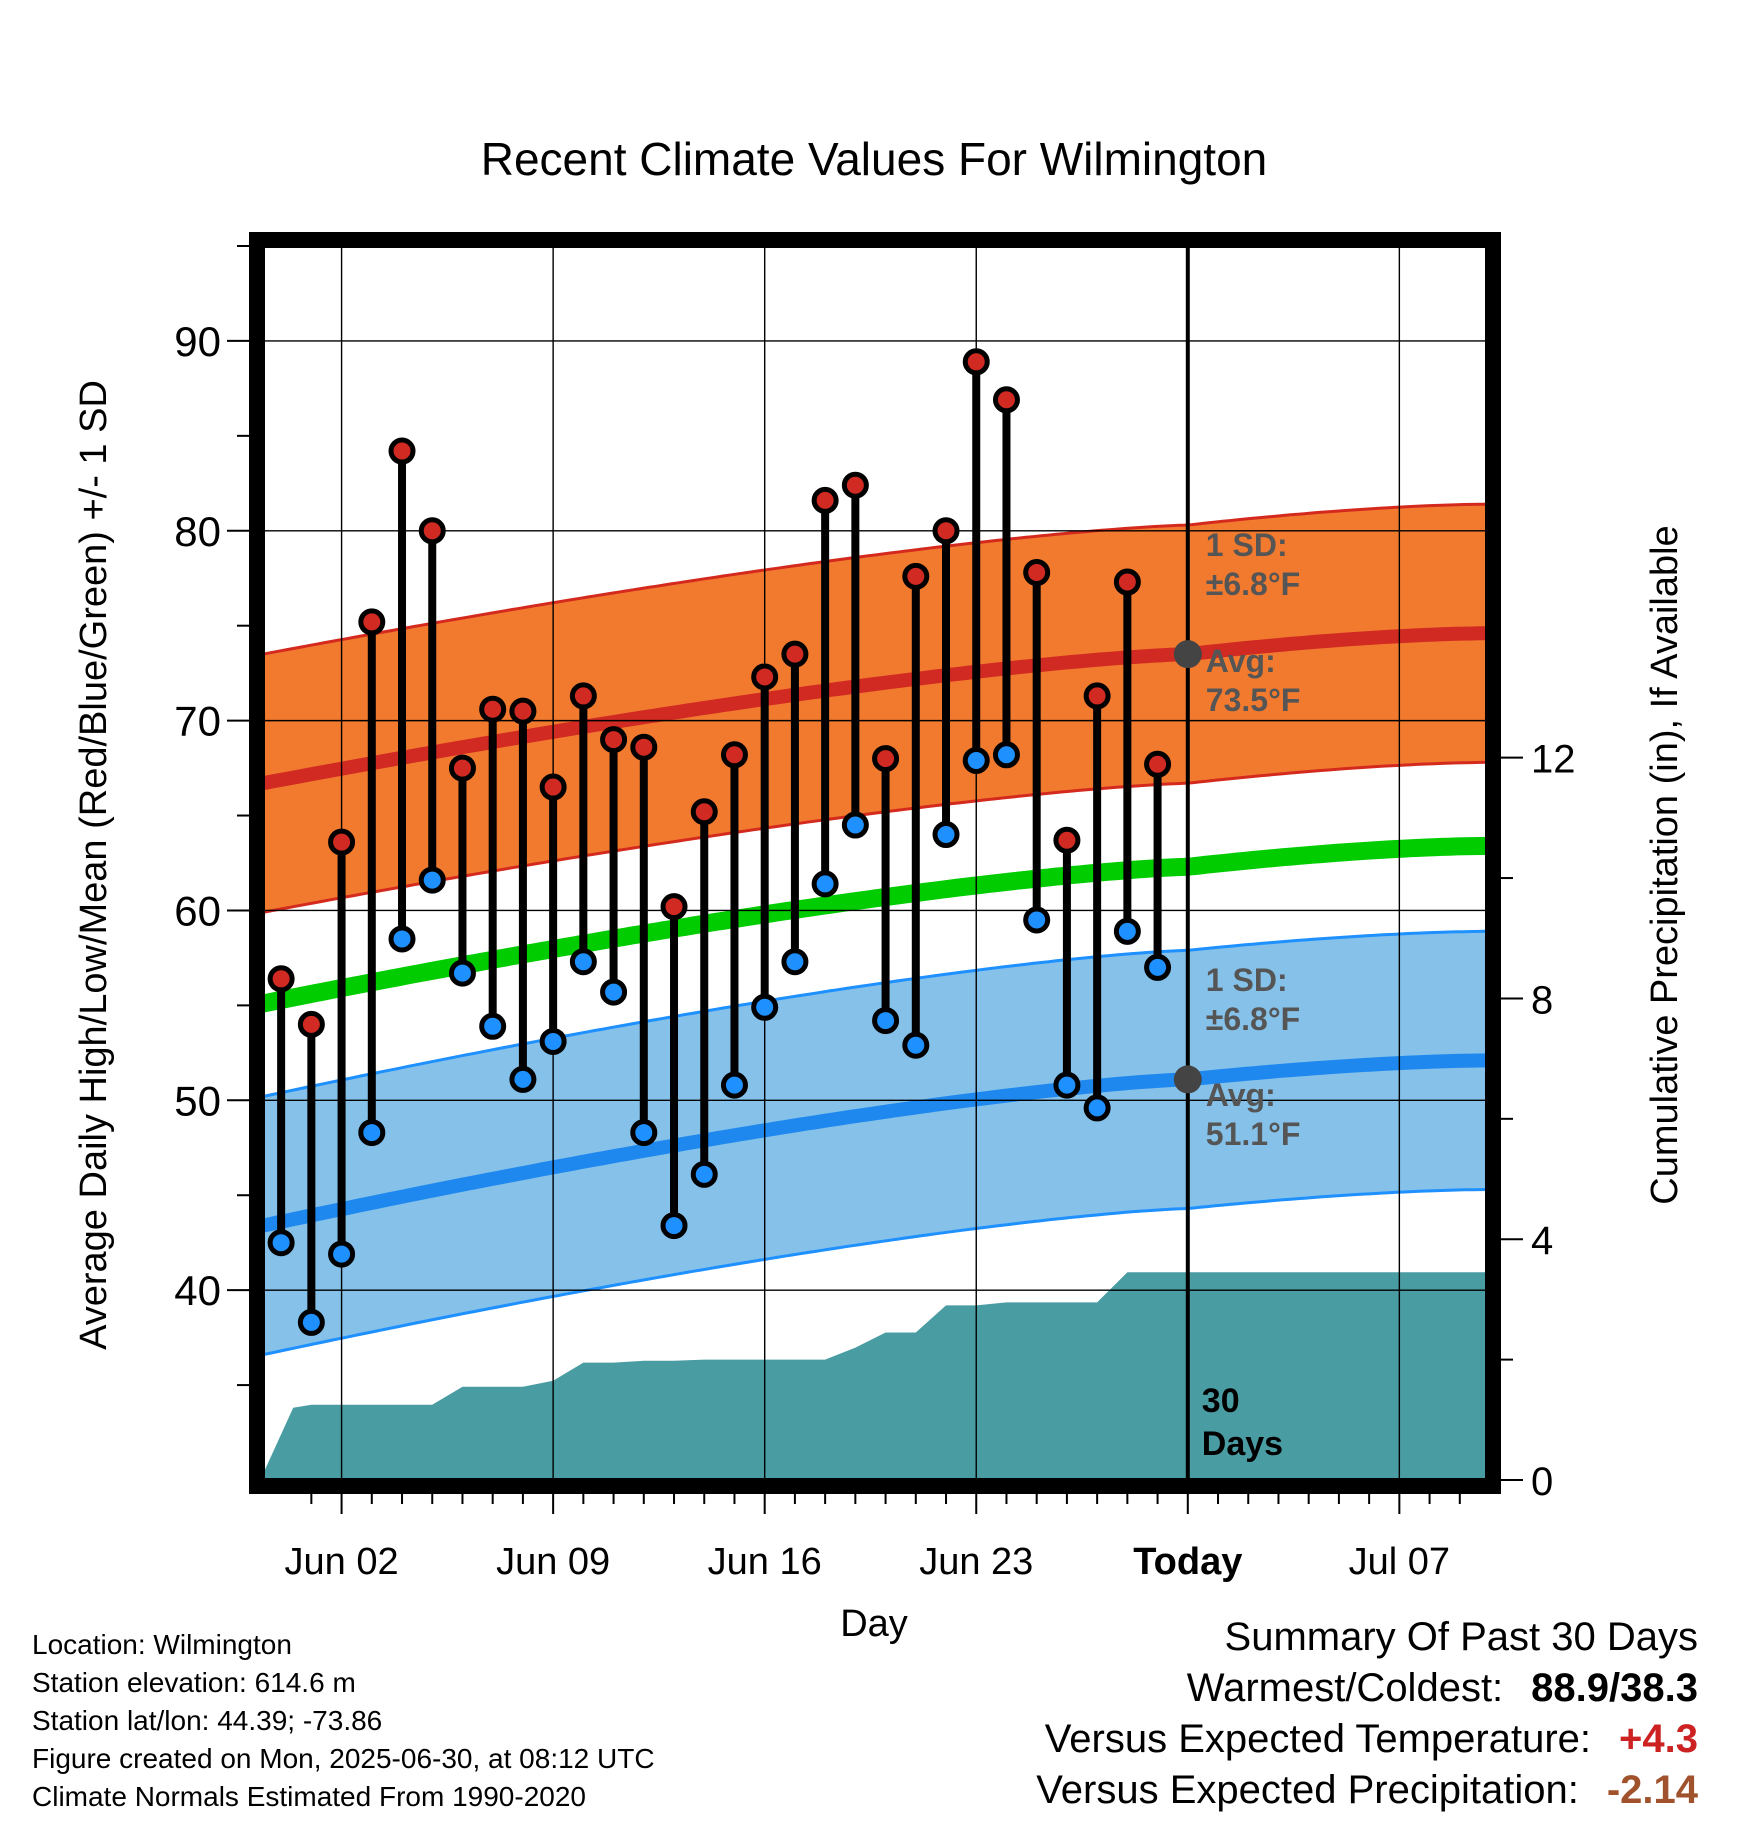 Image resolution: width=1748 pixels, height=1828 pixels. What do you see at coordinates (875, 1143) in the screenshot?
I see `normal-low-line` at bounding box center [875, 1143].